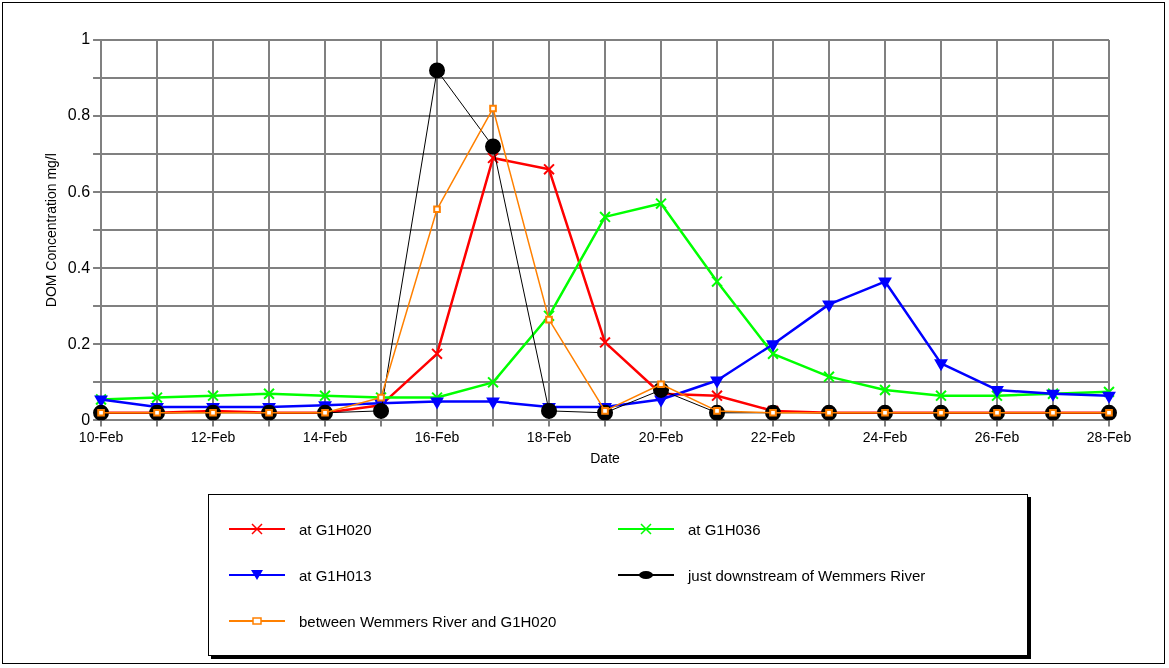  I want to click on x-tick-label: 16-Feb, so click(437, 436).